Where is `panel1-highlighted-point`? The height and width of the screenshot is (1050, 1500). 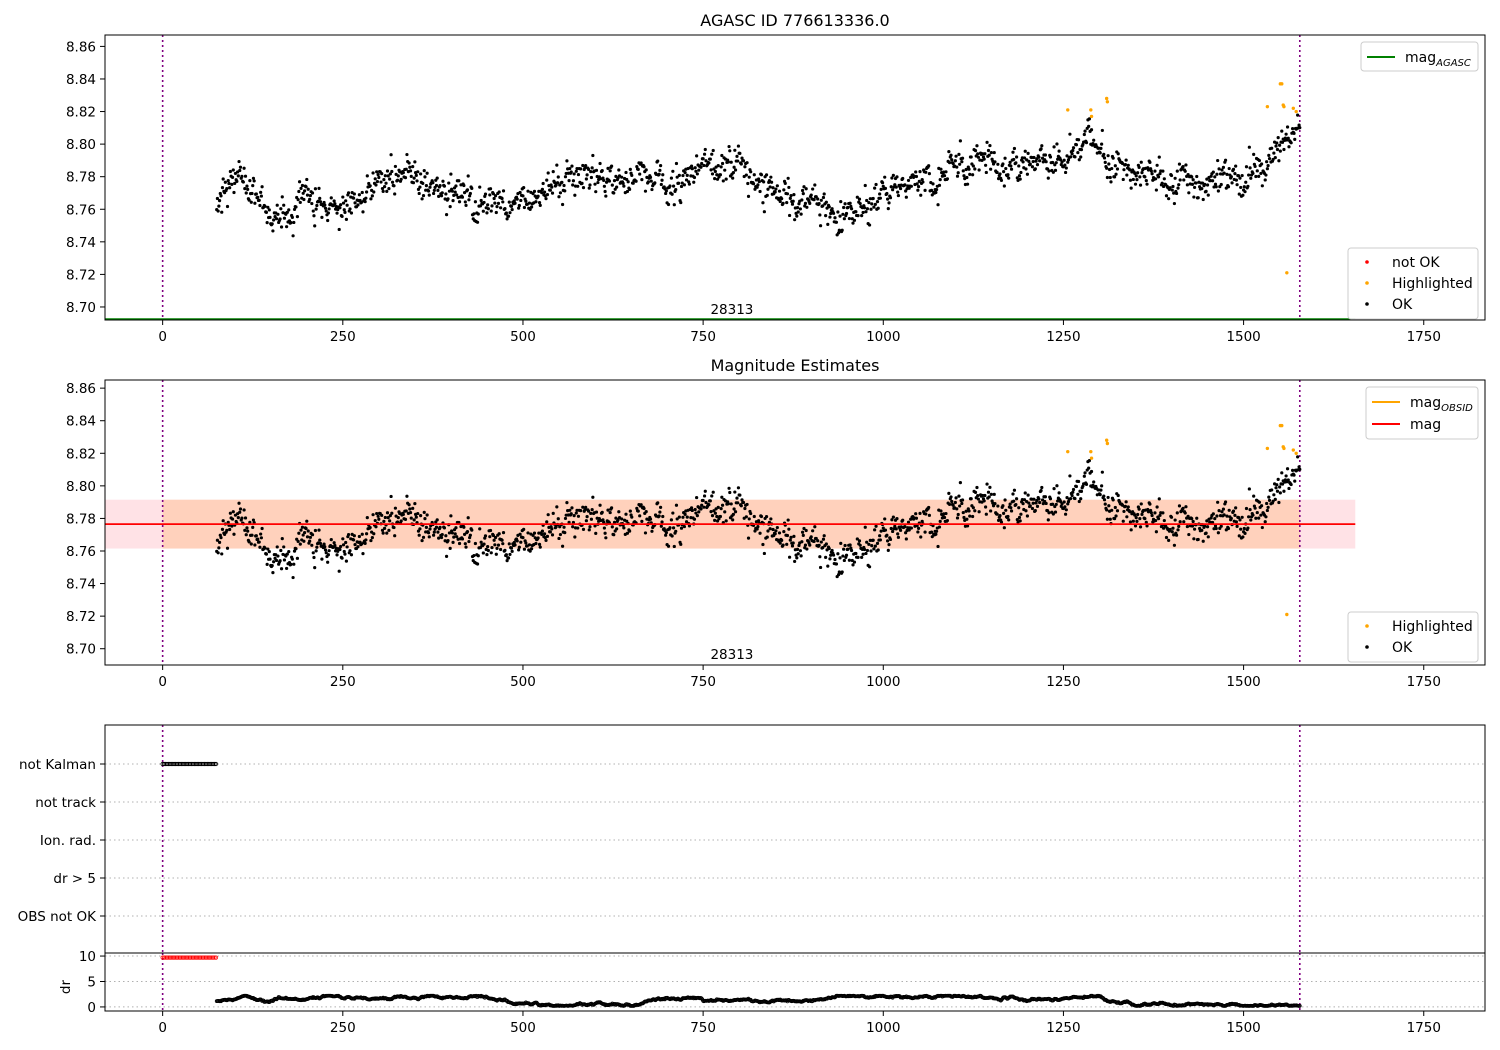 panel1-highlighted-point is located at coordinates (1282, 84).